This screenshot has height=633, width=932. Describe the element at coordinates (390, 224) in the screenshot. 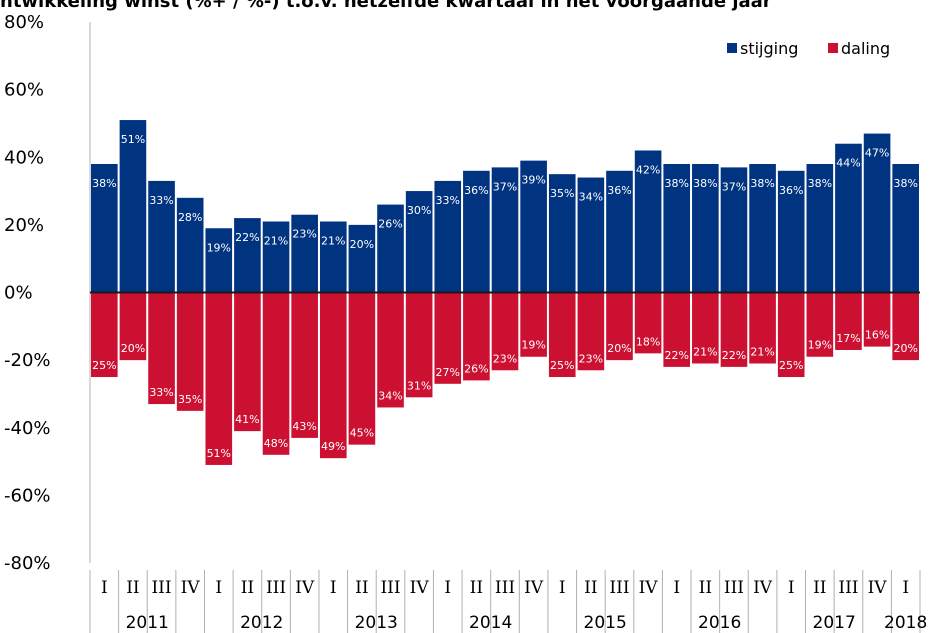

I see `data-label-stijging: 26%` at that location.